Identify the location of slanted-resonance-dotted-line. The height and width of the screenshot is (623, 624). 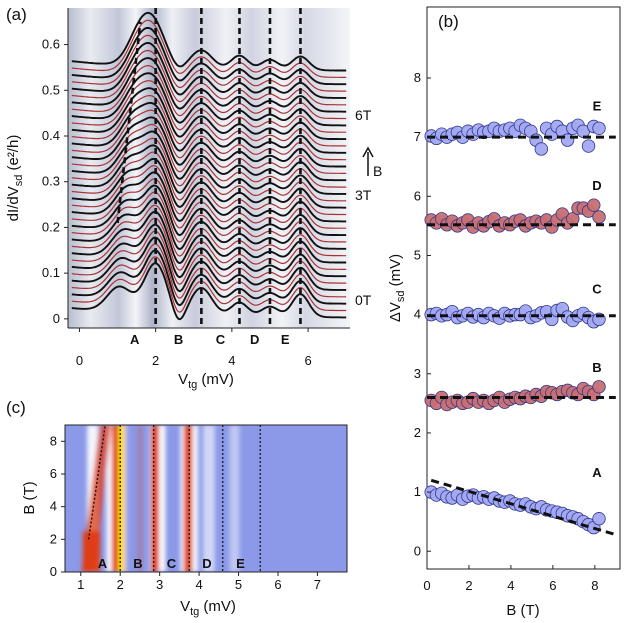
(96, 482).